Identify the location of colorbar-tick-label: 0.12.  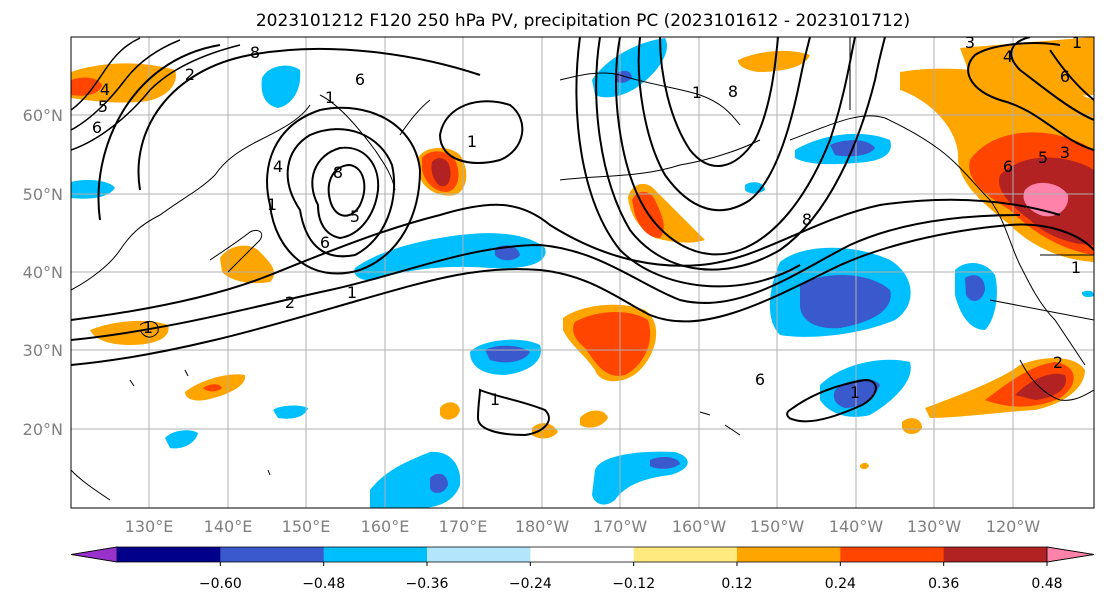
(736, 584).